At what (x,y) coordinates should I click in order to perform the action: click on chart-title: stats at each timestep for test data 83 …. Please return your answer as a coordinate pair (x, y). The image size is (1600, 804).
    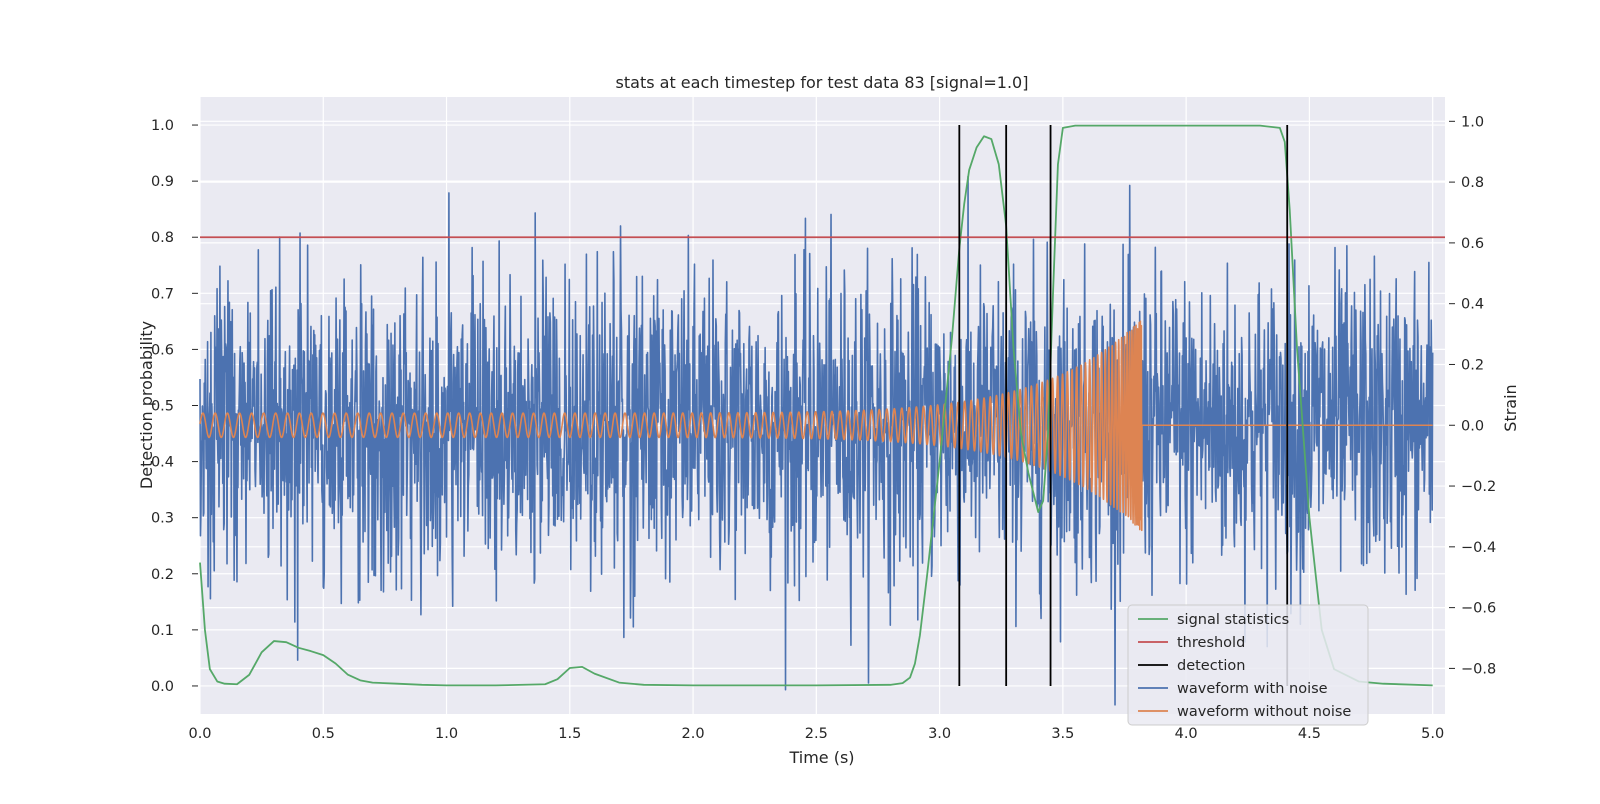
    Looking at the image, I should click on (822, 82).